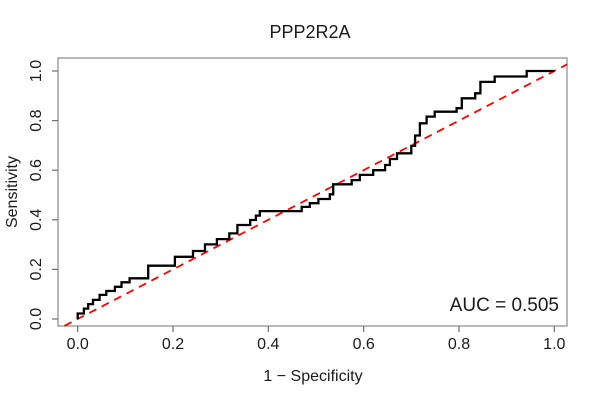 The image size is (600, 400). Describe the element at coordinates (36, 220) in the screenshot. I see `y-tick-label: 0.4` at that location.